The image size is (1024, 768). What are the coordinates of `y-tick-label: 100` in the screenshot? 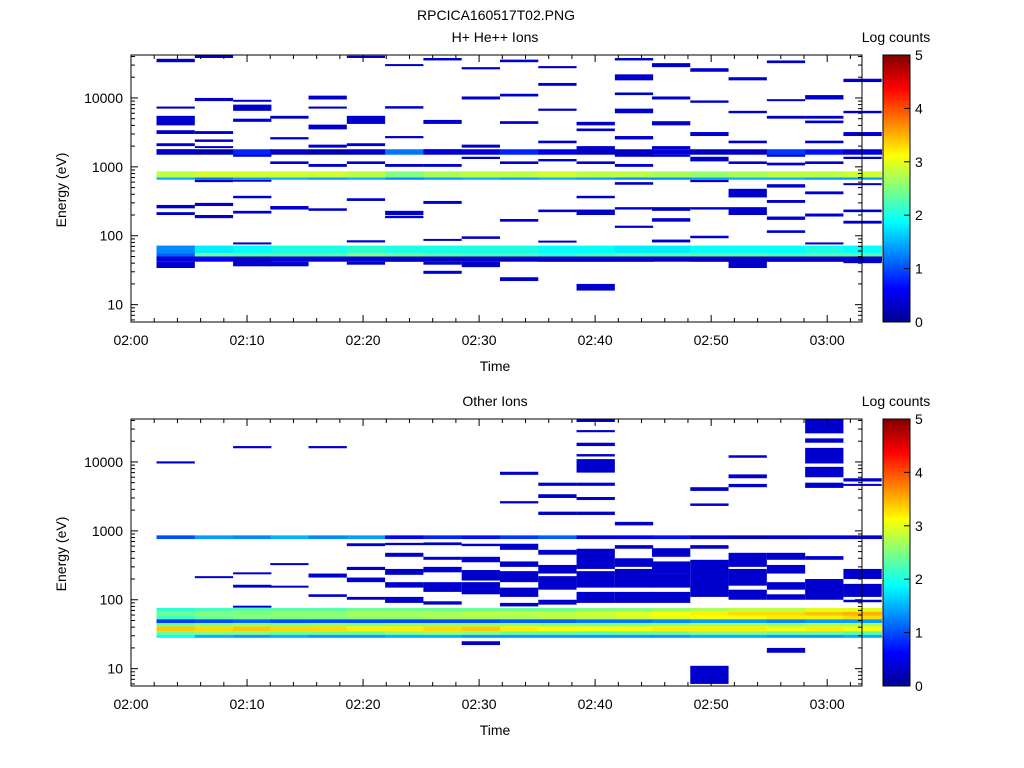 It's located at (112, 236).